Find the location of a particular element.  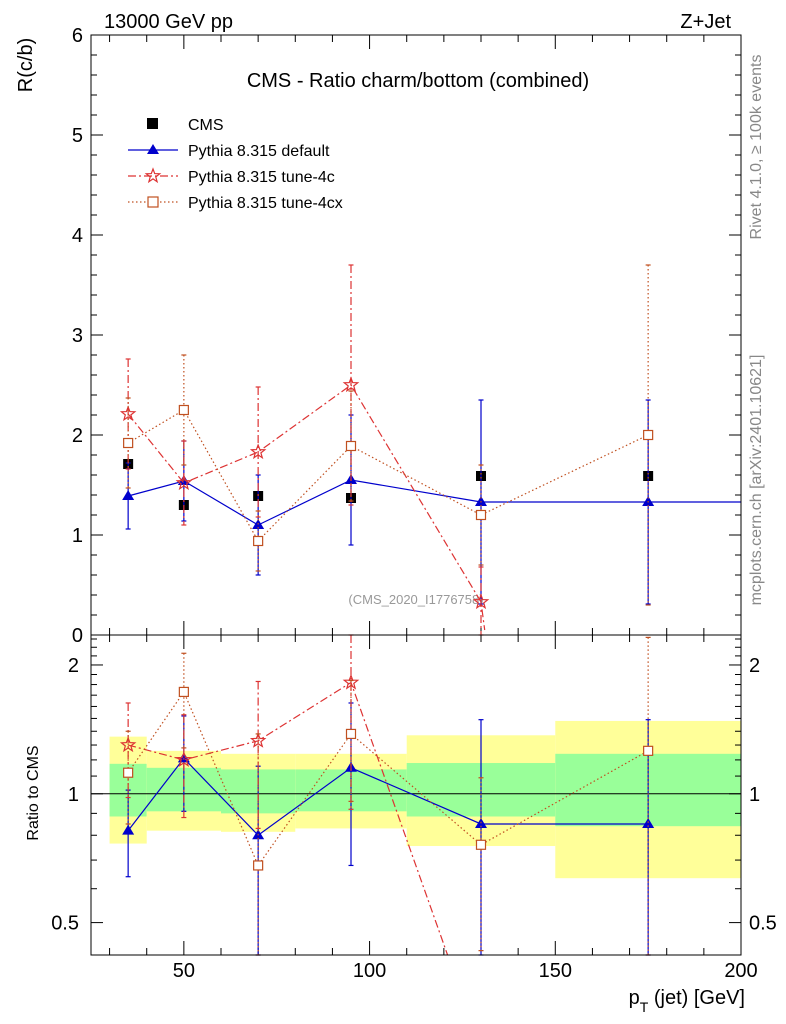

main-y-tick-label: 4 is located at coordinates (77, 236).